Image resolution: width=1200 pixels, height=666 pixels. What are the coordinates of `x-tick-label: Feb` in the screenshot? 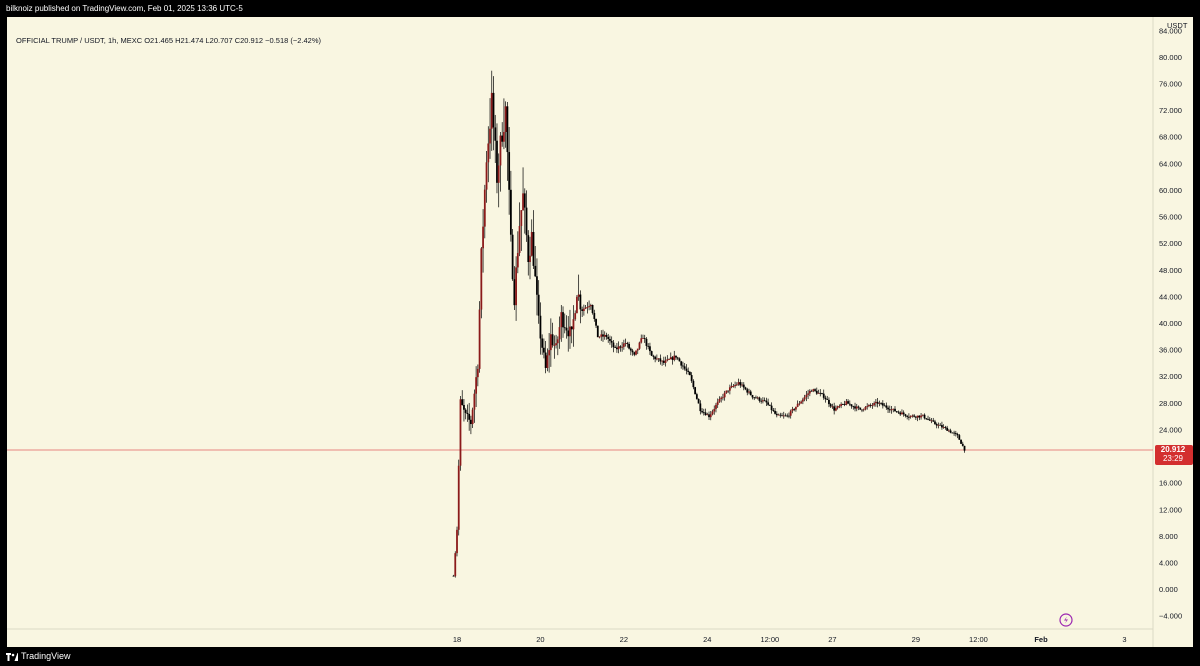 It's located at (1041, 639).